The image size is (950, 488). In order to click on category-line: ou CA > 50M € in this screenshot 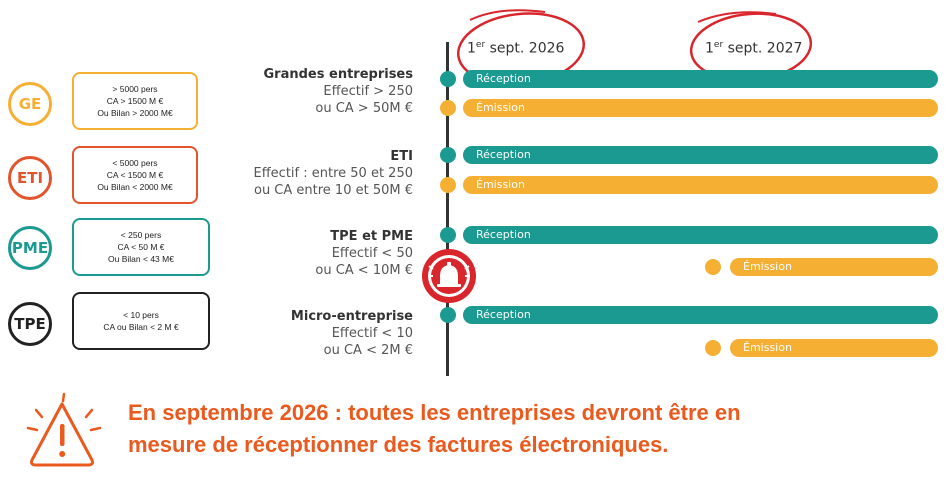, I will do `click(364, 108)`.